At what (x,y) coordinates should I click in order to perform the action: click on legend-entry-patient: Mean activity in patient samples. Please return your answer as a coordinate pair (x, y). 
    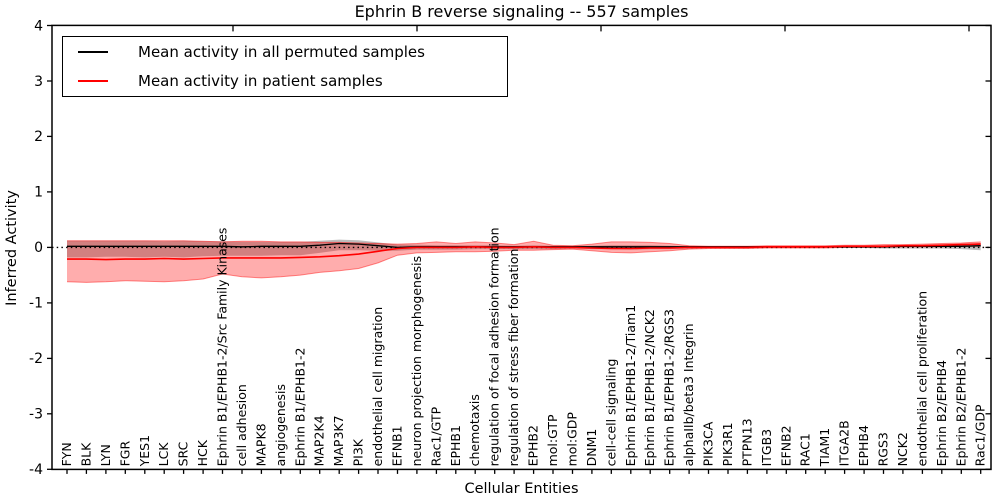
    Looking at the image, I should click on (285, 81).